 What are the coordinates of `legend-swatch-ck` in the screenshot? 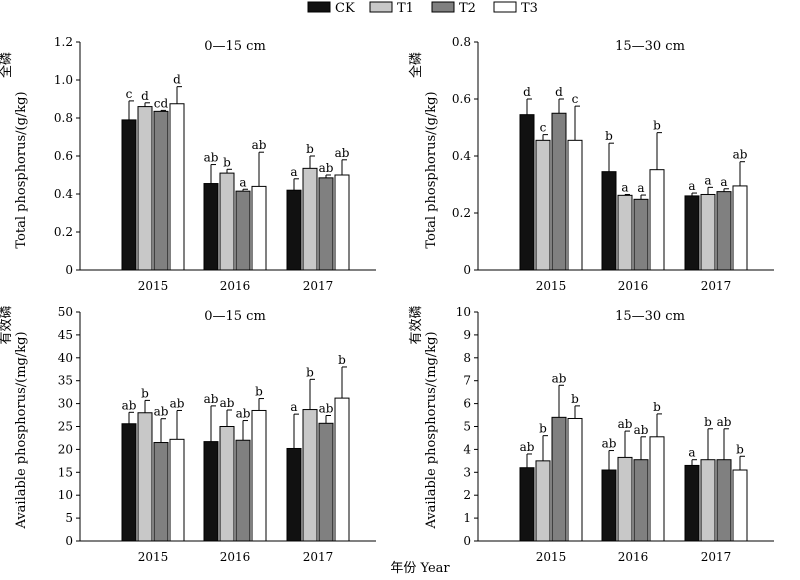 It's located at (319, 7).